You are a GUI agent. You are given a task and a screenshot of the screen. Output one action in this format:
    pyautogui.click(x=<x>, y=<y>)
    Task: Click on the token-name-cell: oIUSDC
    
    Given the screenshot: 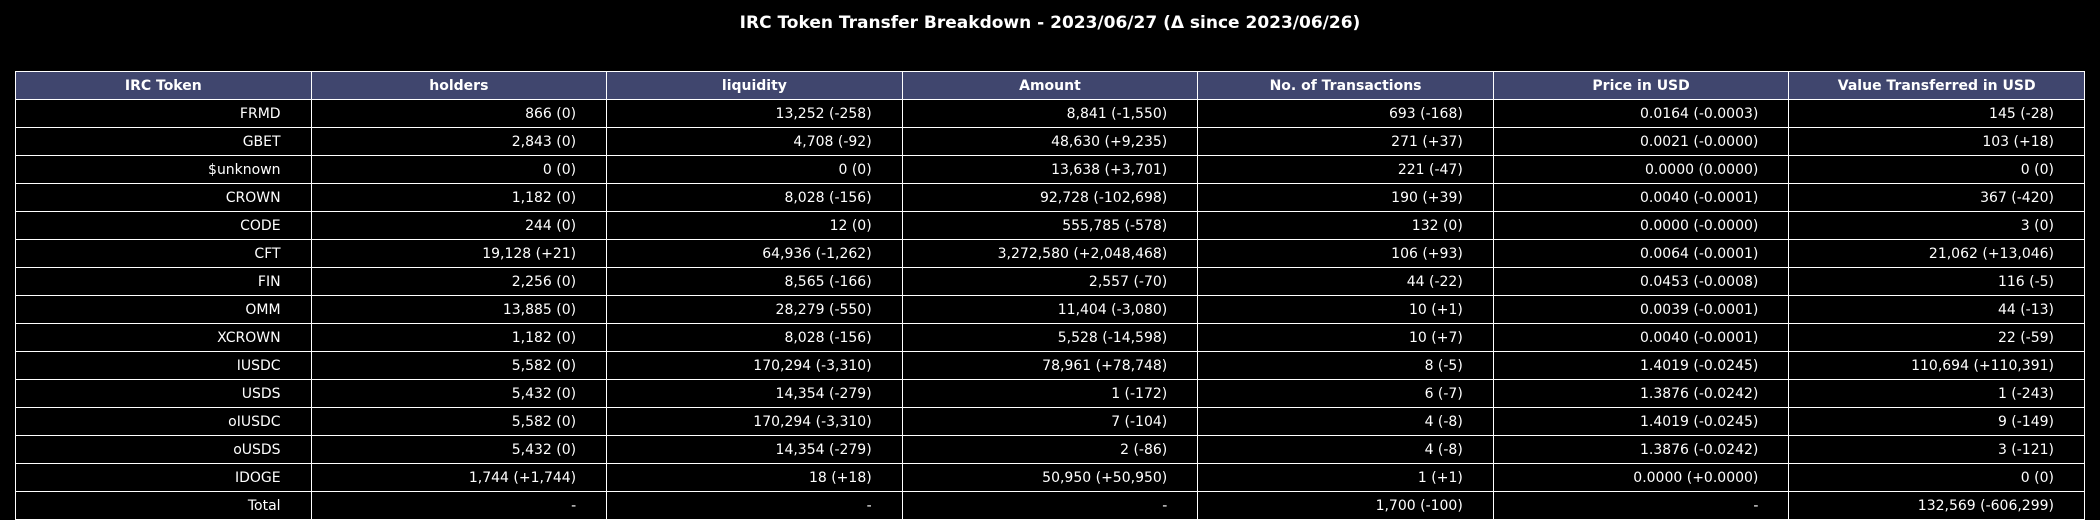 What is the action you would take?
    pyautogui.click(x=163, y=421)
    